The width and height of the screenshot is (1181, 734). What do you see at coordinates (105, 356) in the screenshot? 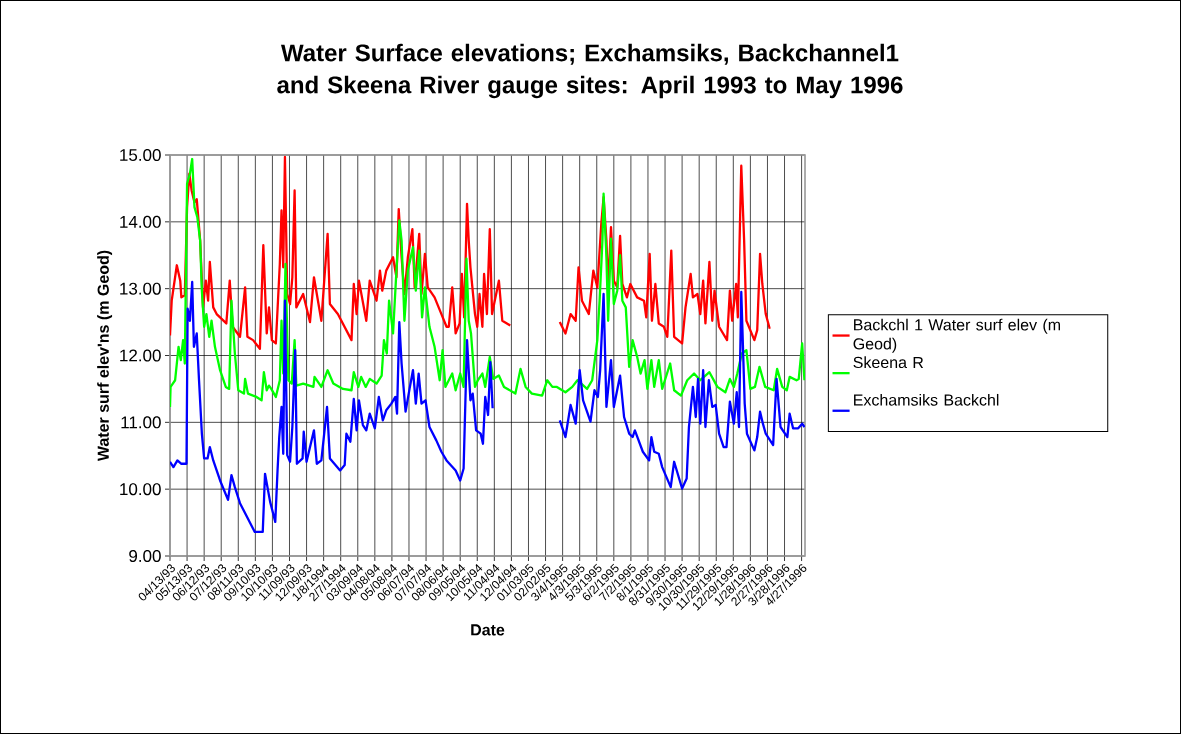
I see `y-axis-title: Water surf elev'ns (m Geod)` at bounding box center [105, 356].